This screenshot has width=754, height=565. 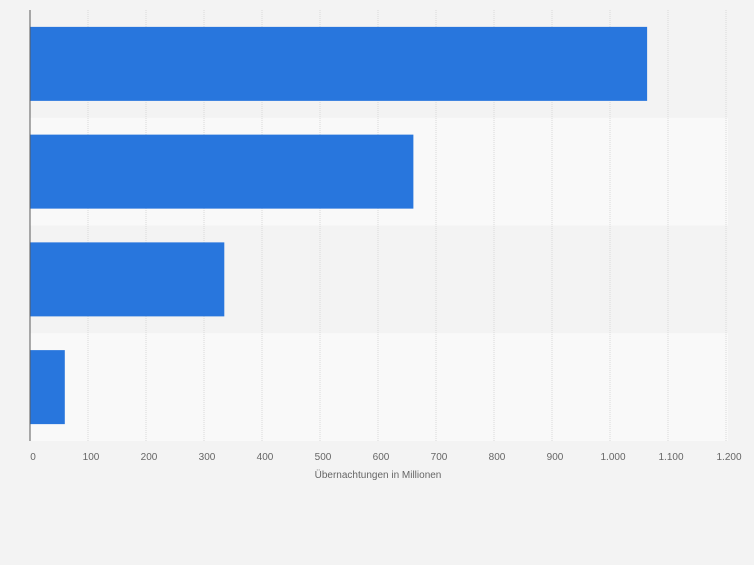 What do you see at coordinates (149, 457) in the screenshot?
I see `x-tick-label: 200` at bounding box center [149, 457].